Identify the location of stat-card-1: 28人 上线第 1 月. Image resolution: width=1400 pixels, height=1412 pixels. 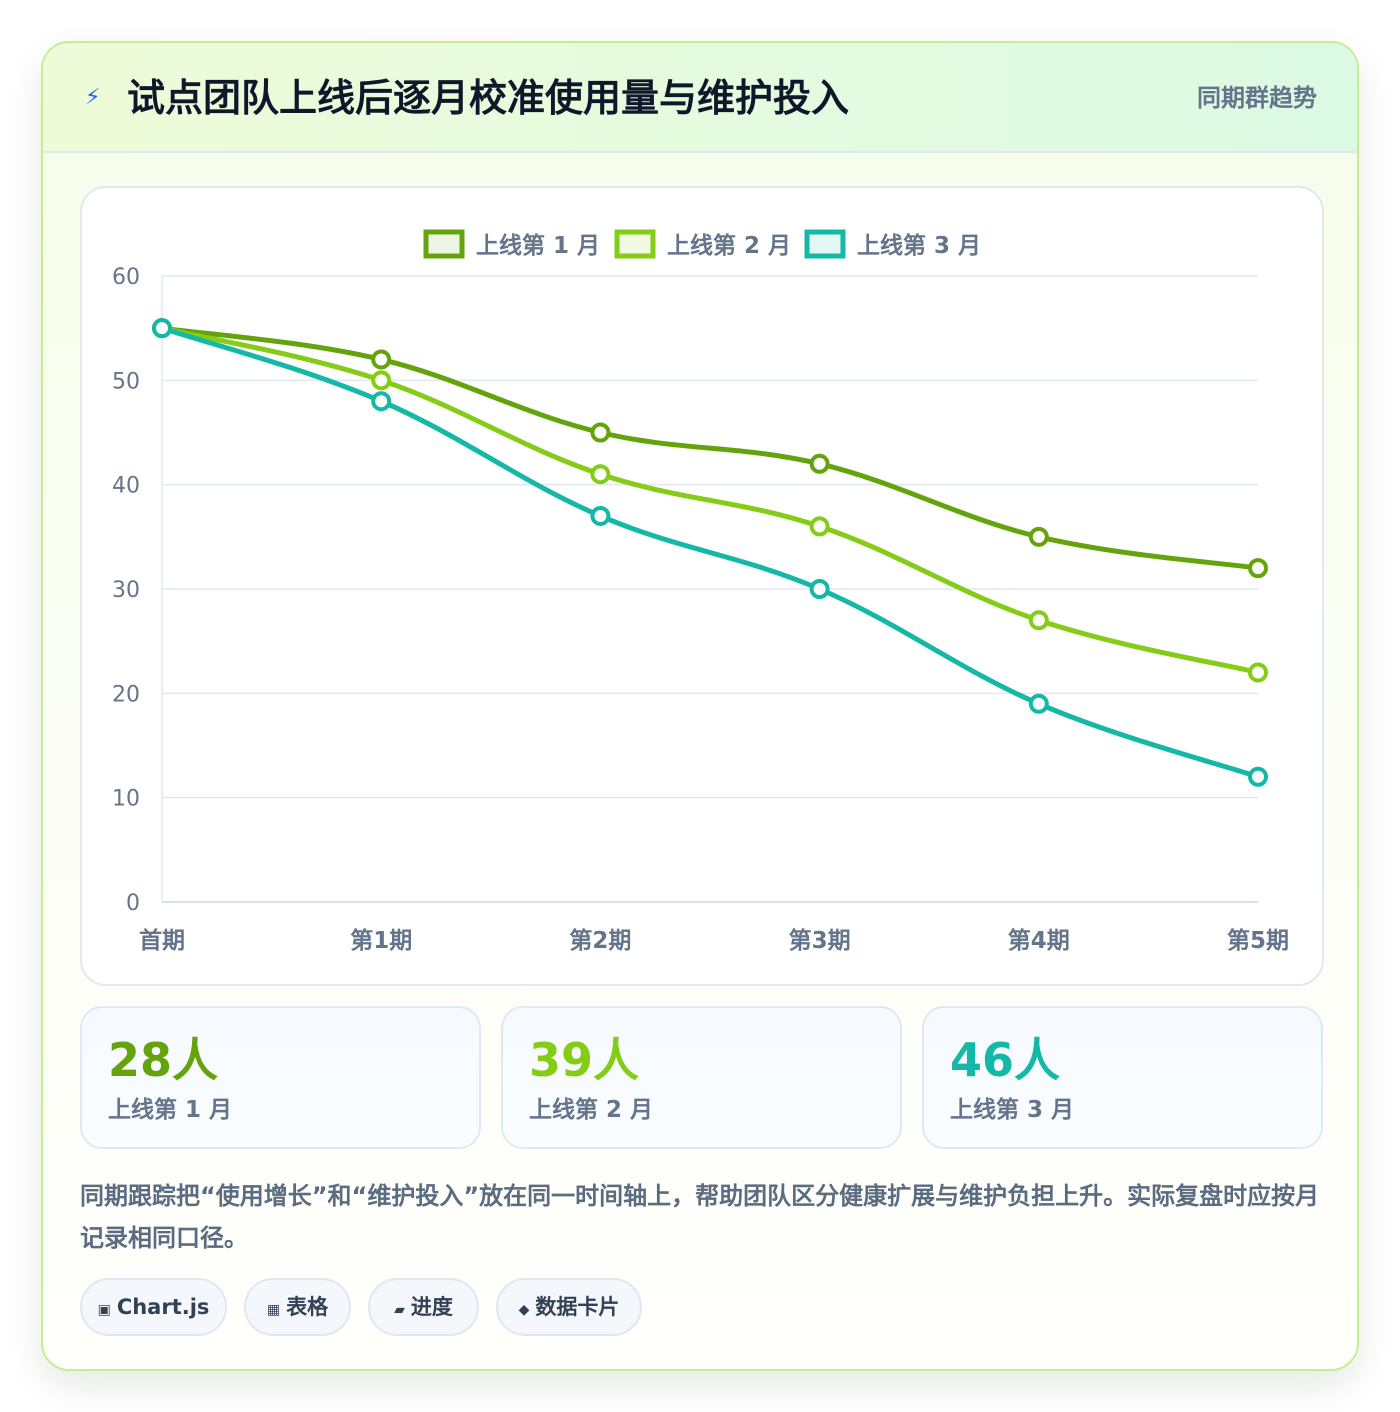
(280, 1077).